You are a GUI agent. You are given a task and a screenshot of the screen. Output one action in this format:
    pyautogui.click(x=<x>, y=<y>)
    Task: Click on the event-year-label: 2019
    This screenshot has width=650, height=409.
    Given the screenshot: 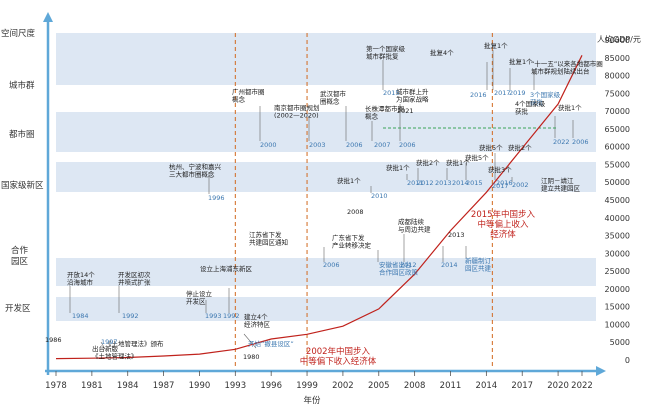 What is the action you would take?
    pyautogui.click(x=517, y=93)
    